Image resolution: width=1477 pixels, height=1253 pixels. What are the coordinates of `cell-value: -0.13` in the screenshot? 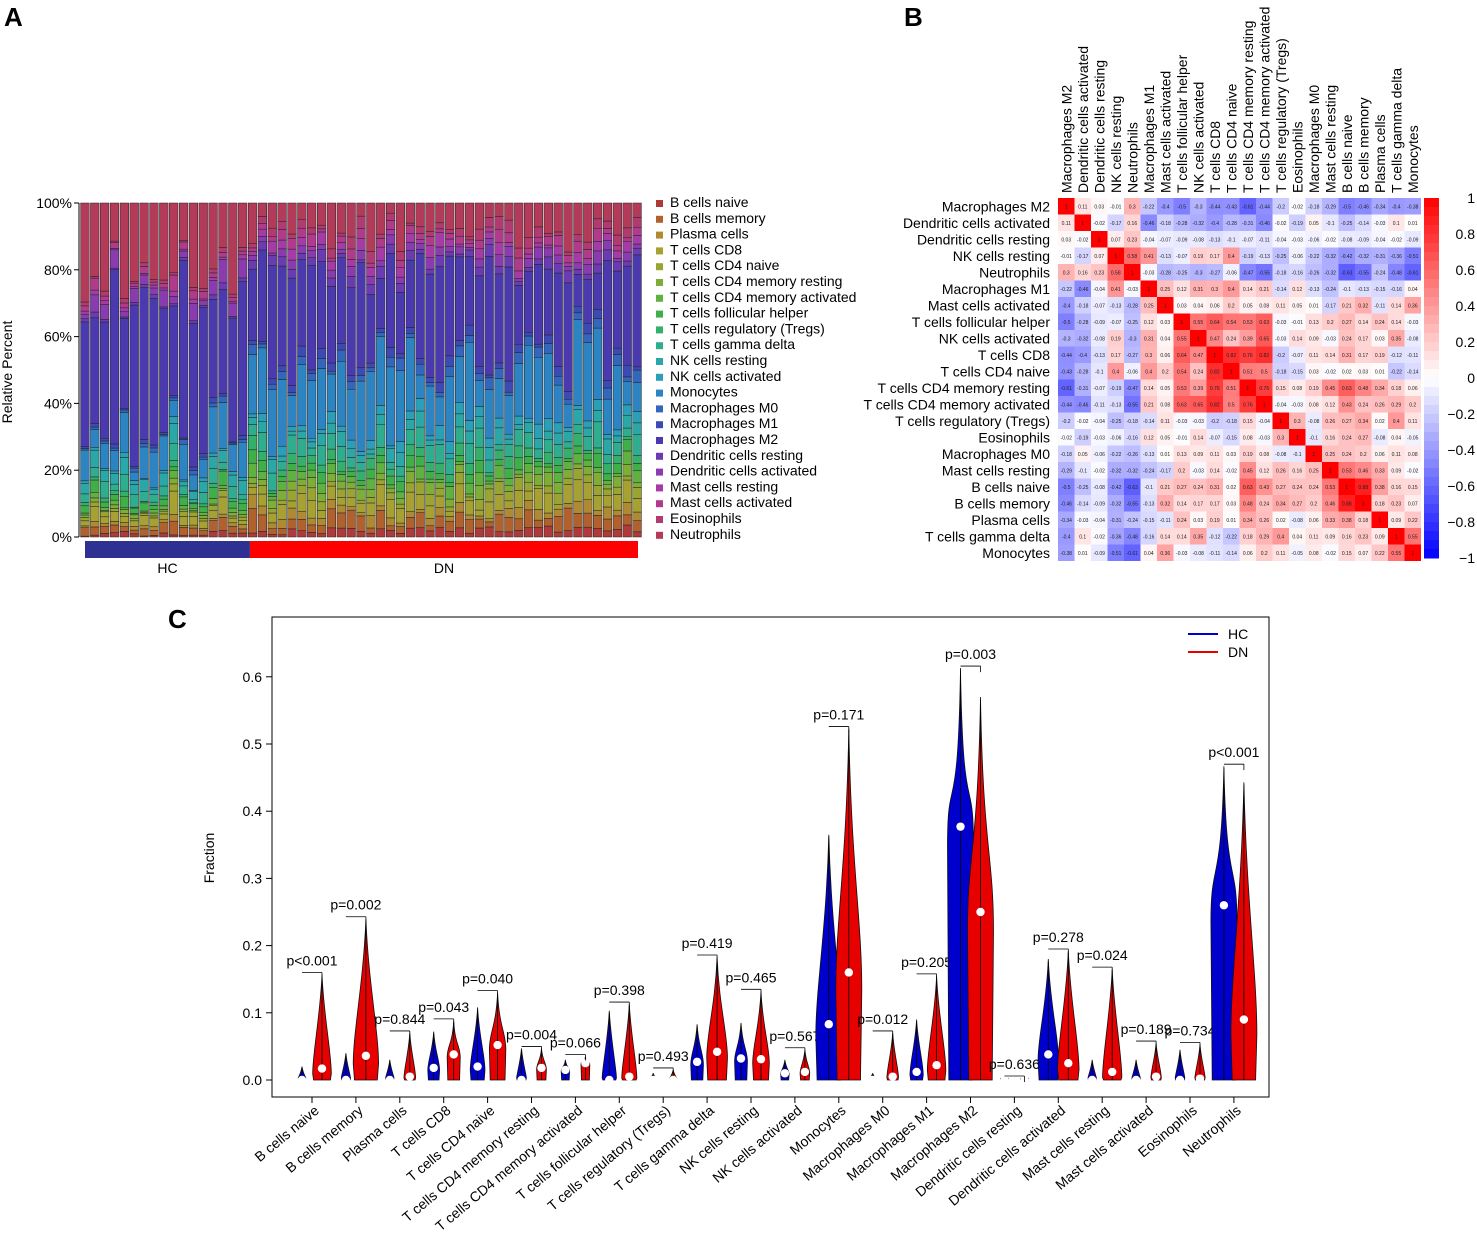 It's located at (1314, 290).